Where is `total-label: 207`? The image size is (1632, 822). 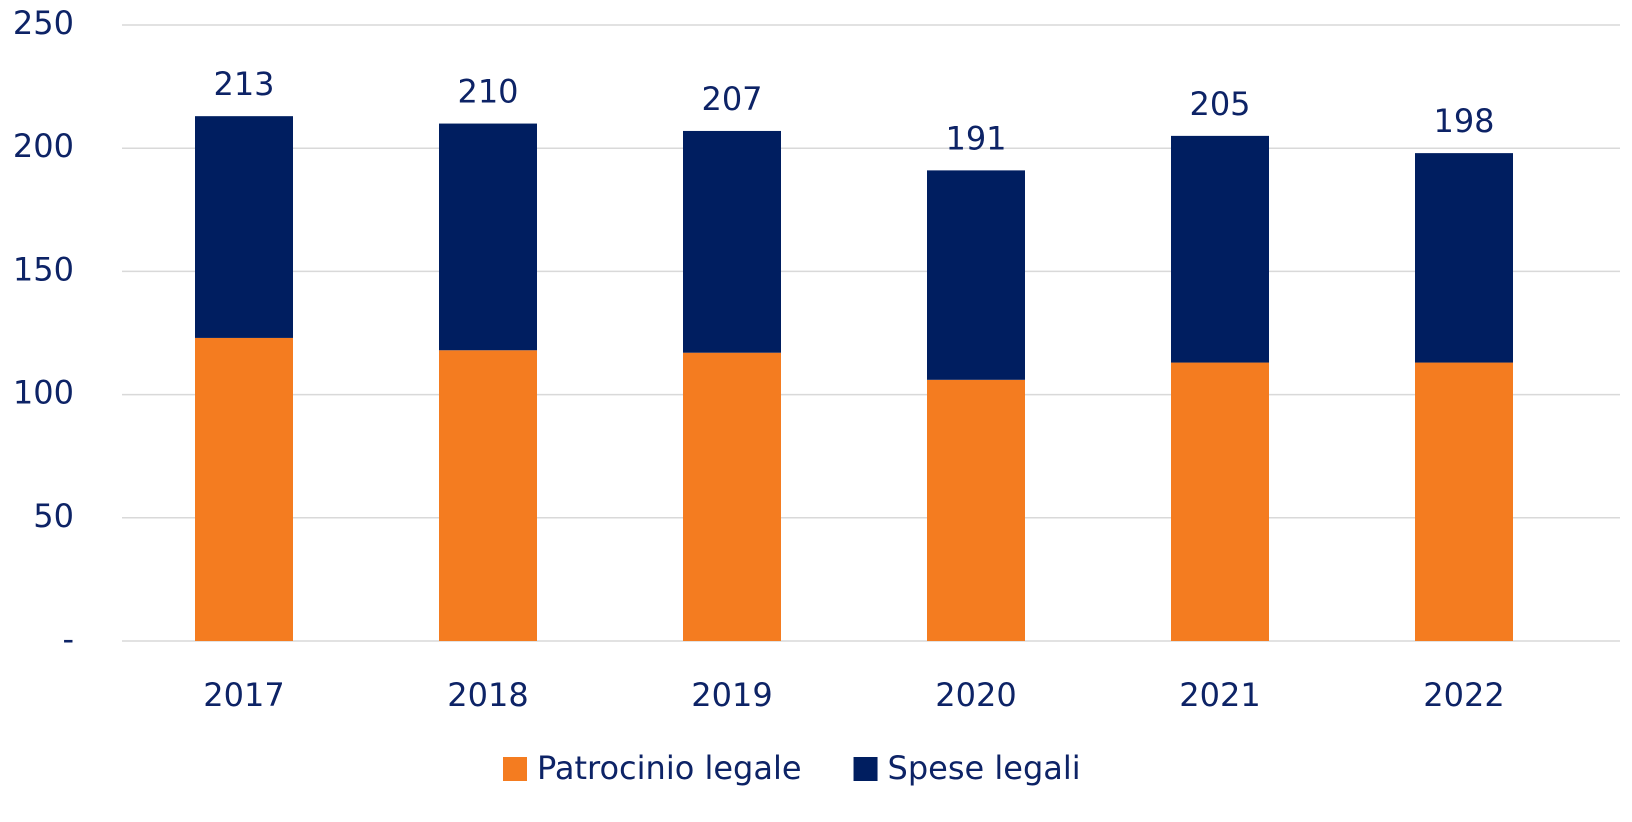
total-label: 207 is located at coordinates (731, 99).